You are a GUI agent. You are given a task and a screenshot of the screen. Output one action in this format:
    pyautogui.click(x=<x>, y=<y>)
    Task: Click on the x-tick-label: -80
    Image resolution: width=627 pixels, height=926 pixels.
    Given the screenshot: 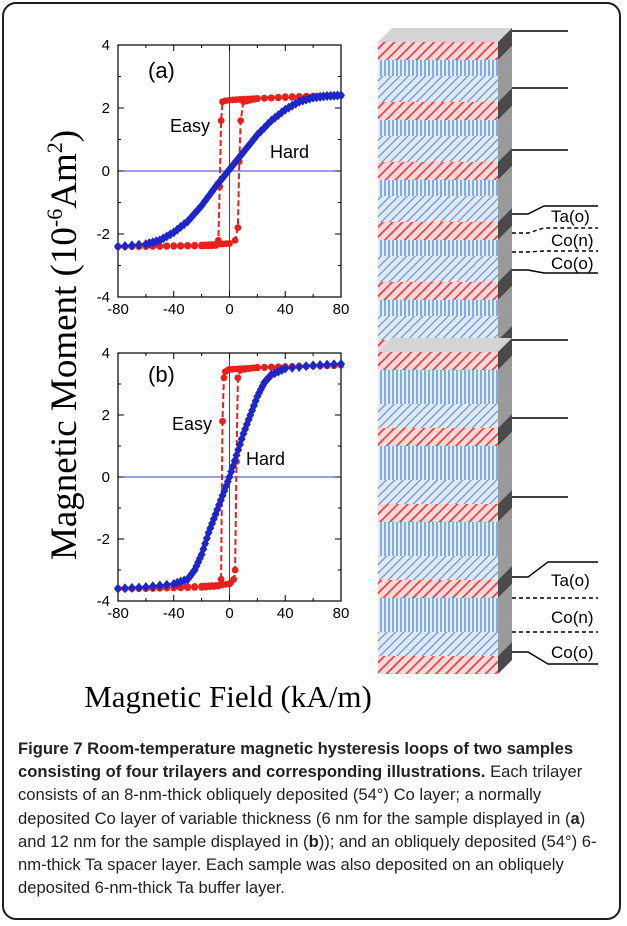 What is the action you would take?
    pyautogui.click(x=118, y=613)
    